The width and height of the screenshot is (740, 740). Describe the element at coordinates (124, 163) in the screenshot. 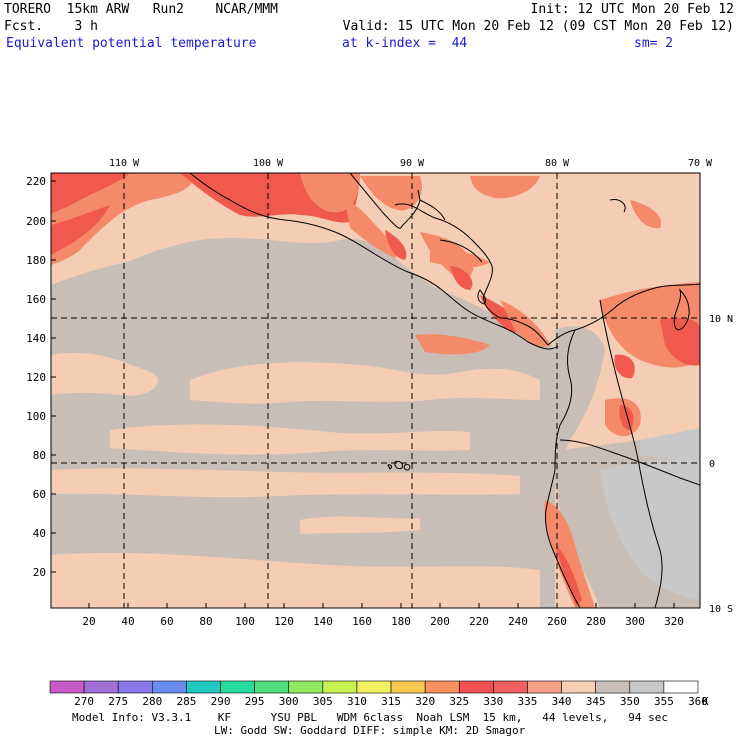

I see `lon-label: 110 W` at that location.